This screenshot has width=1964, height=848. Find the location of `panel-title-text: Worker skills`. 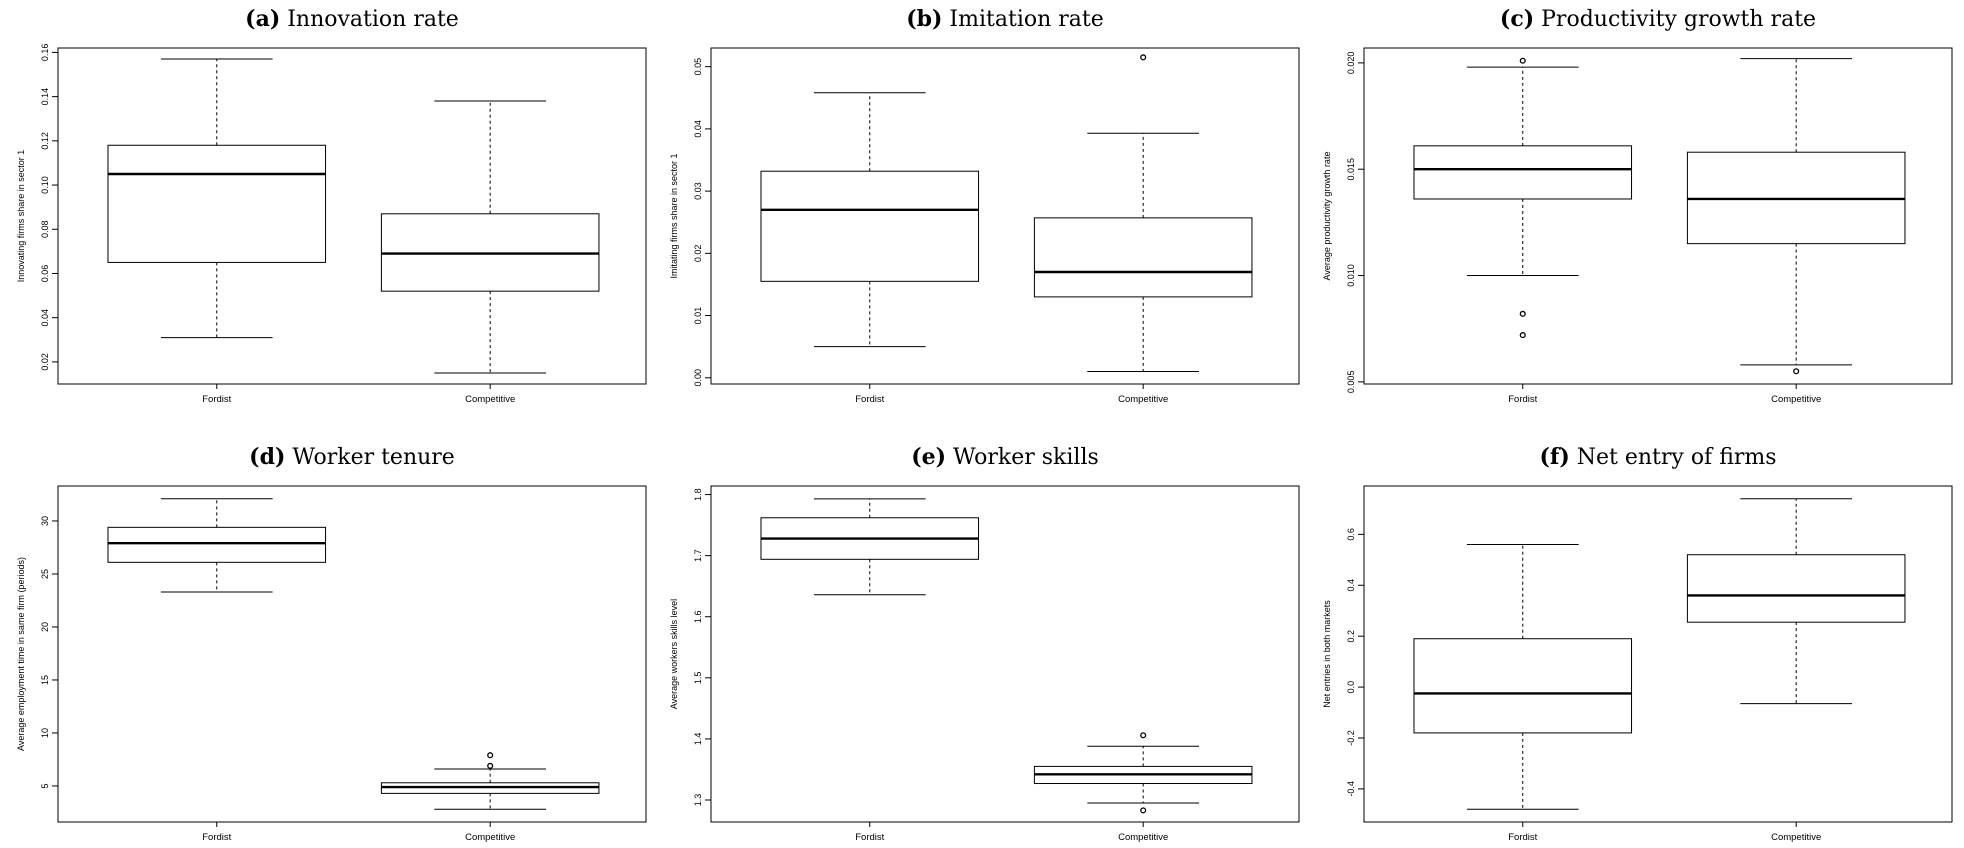

panel-title-text: Worker skills is located at coordinates (1022, 457).